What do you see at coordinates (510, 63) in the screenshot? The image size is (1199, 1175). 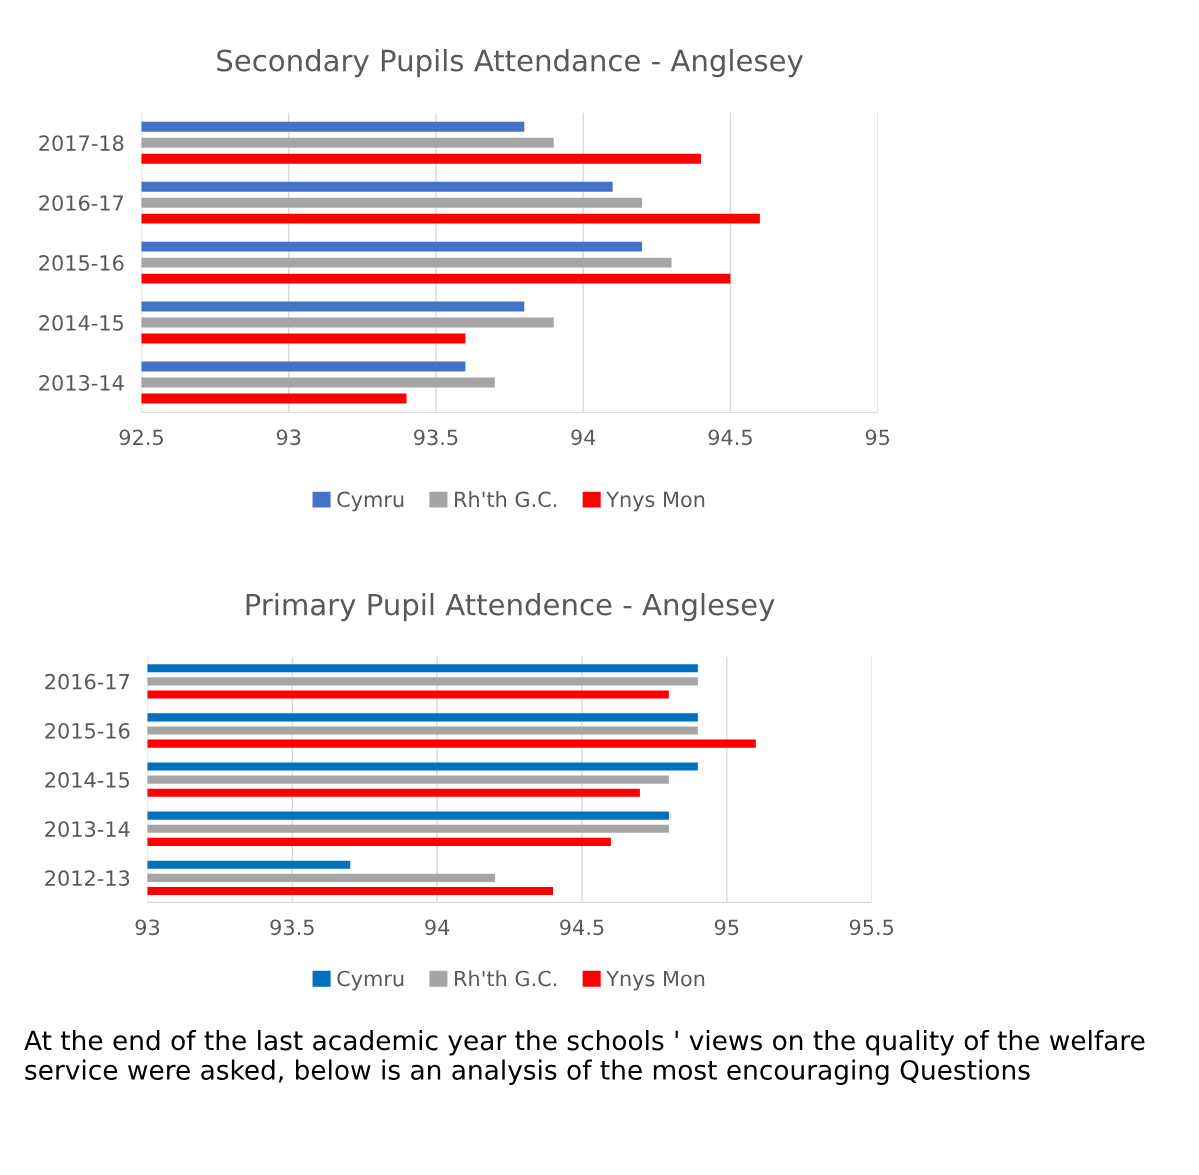 I see `chart-title: Secondary Pupils Attendance - Anglesey` at bounding box center [510, 63].